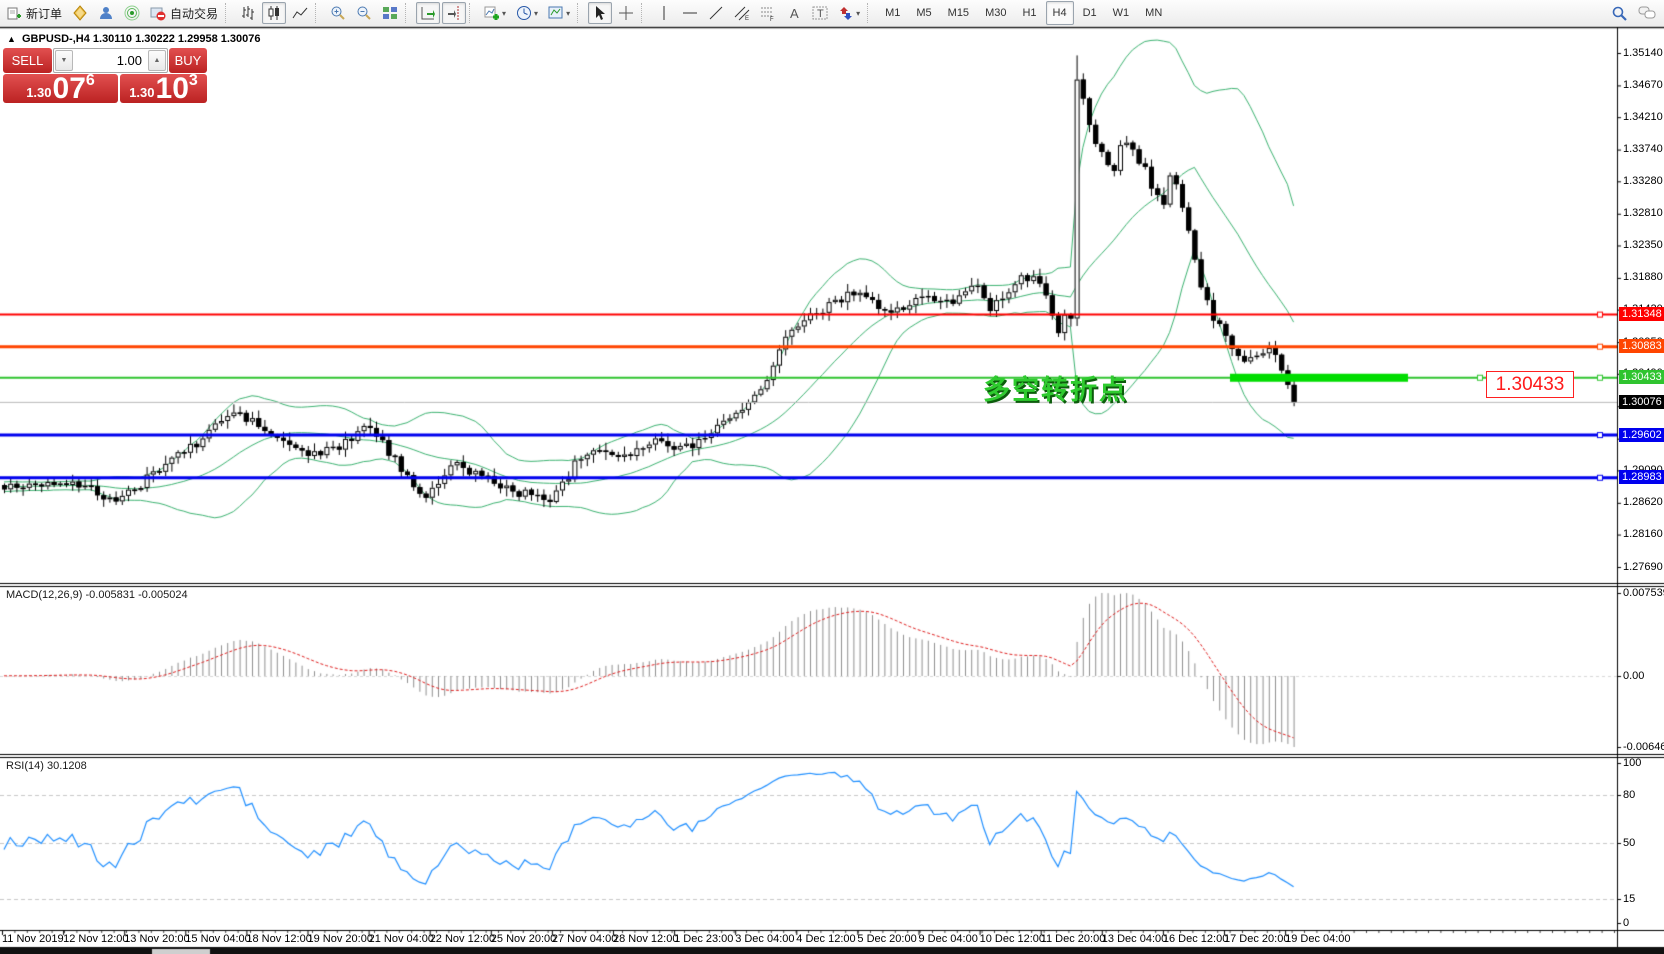 The width and height of the screenshot is (1664, 954). What do you see at coordinates (69, 88) in the screenshot?
I see `sell-price-big: 07` at bounding box center [69, 88].